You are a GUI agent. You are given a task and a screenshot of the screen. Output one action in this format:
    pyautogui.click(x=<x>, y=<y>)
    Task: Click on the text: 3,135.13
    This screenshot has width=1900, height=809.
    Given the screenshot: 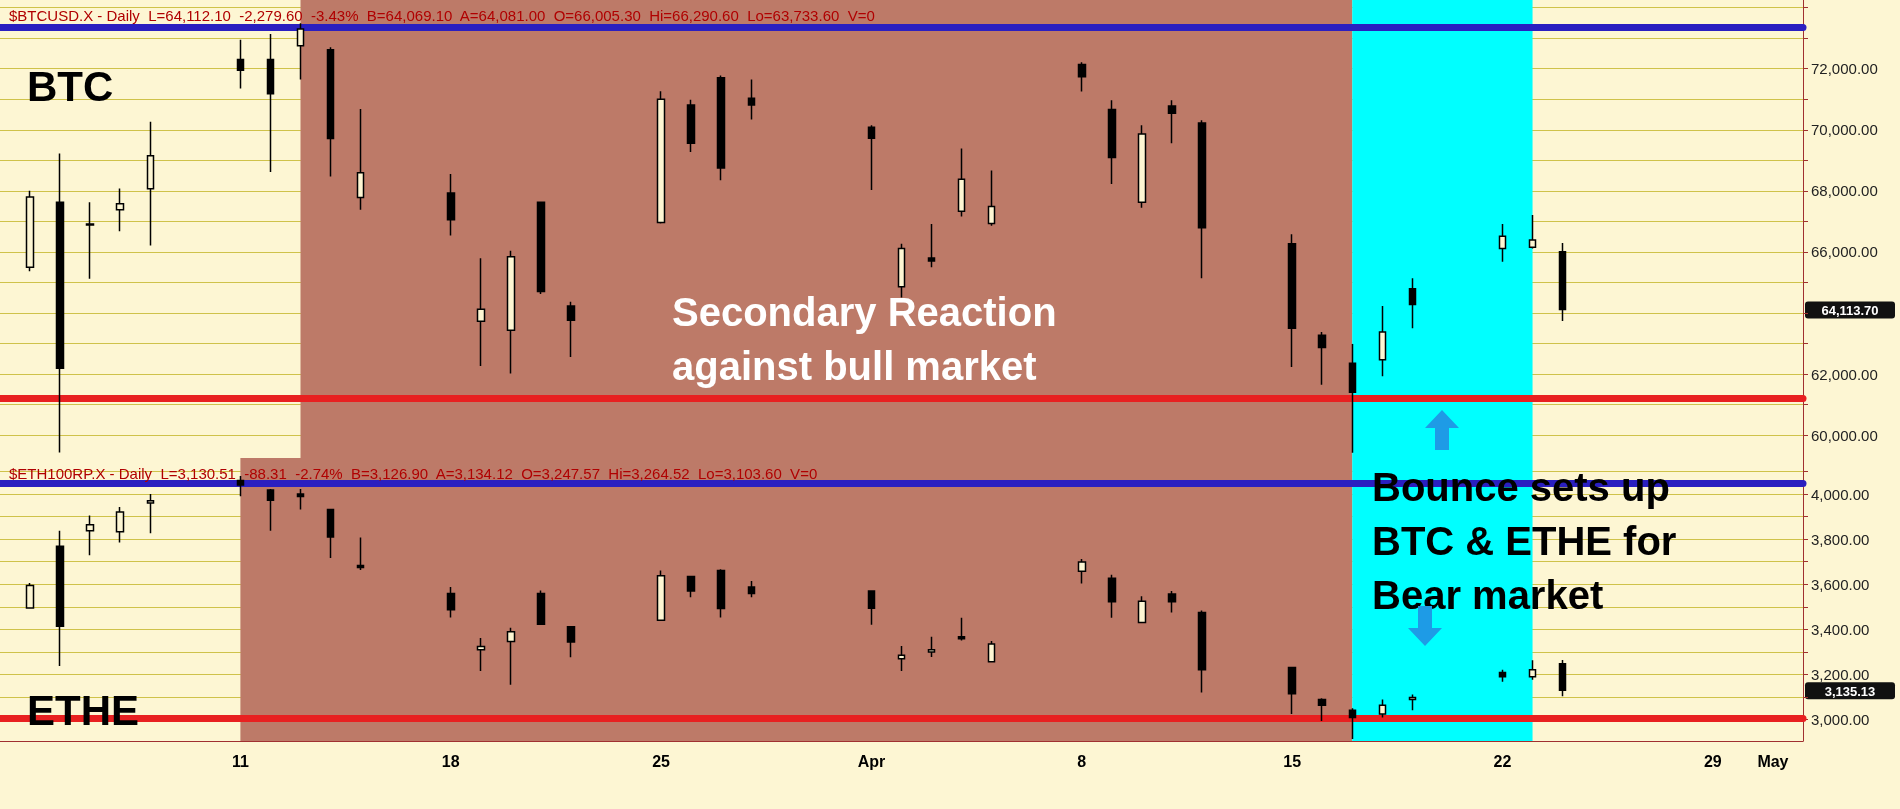 What is the action you would take?
    pyautogui.click(x=1850, y=691)
    